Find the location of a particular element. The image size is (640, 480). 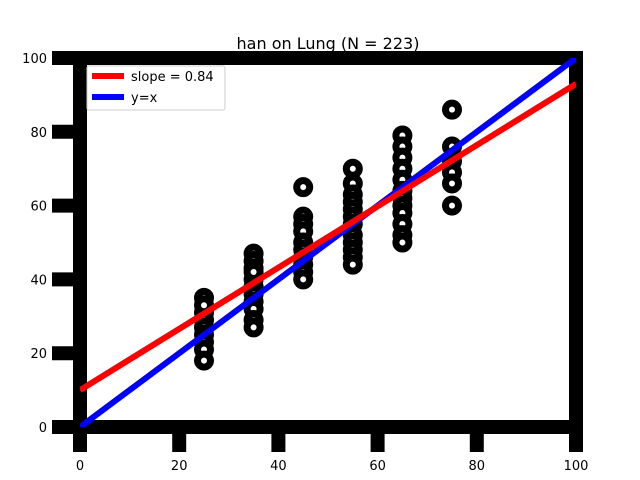

x-tick-label: 20 is located at coordinates (179, 466).